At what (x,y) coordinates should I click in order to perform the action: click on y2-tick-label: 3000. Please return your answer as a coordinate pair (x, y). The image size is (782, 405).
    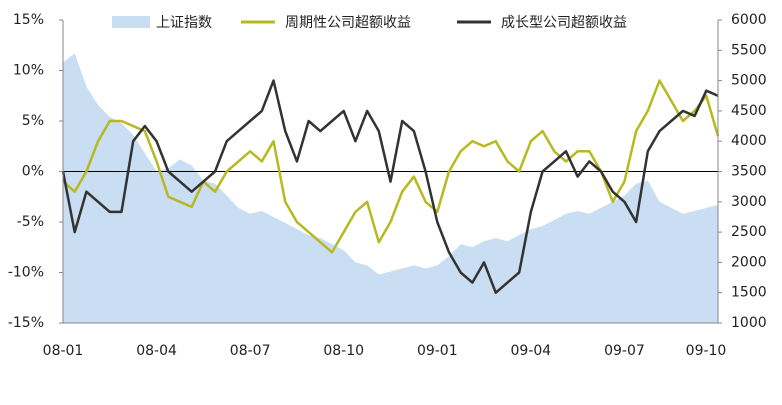
    Looking at the image, I should click on (749, 202).